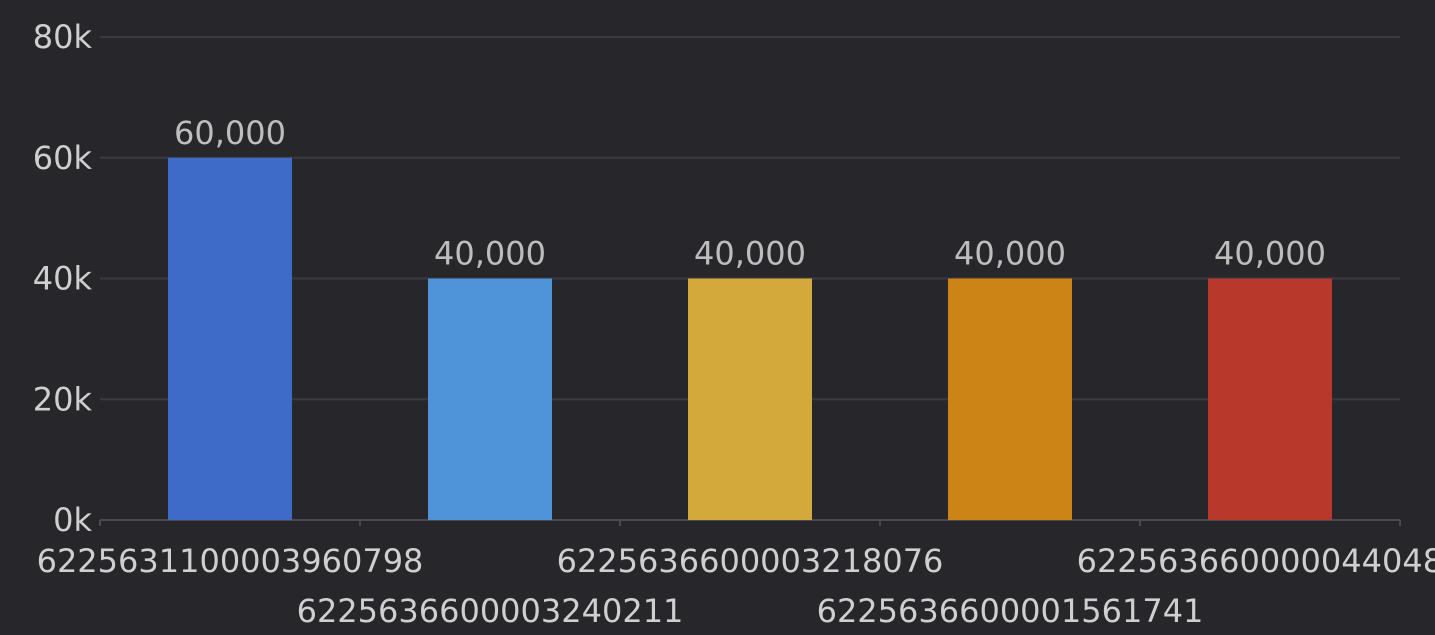  What do you see at coordinates (750, 561) in the screenshot?
I see `x-category-label: 6225636600003218076` at bounding box center [750, 561].